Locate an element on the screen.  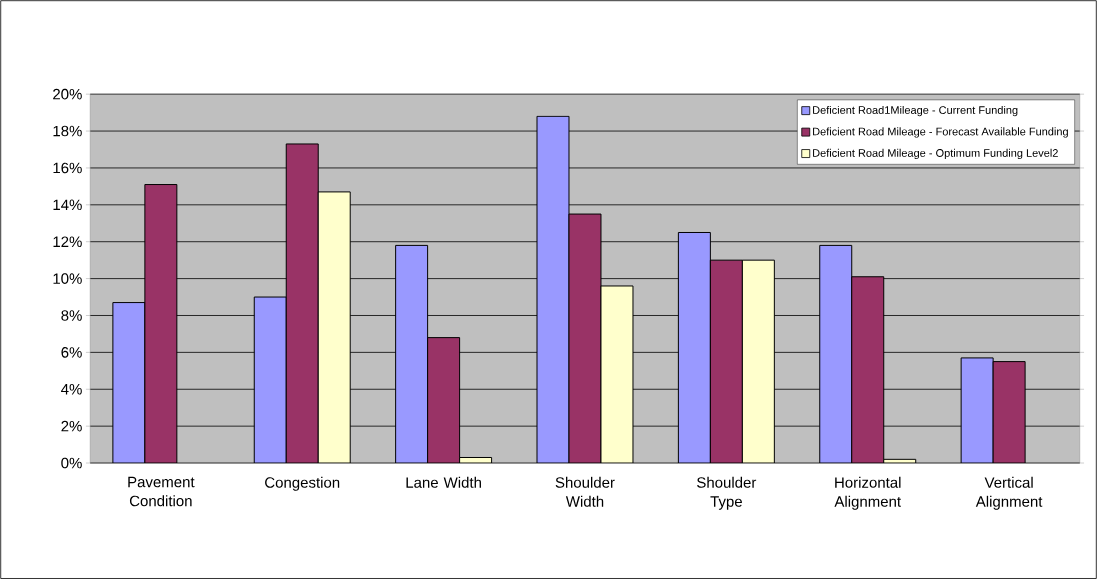
legend-label: Deficient Road Mileage - Forecast Available Funding is located at coordinates (940, 132).